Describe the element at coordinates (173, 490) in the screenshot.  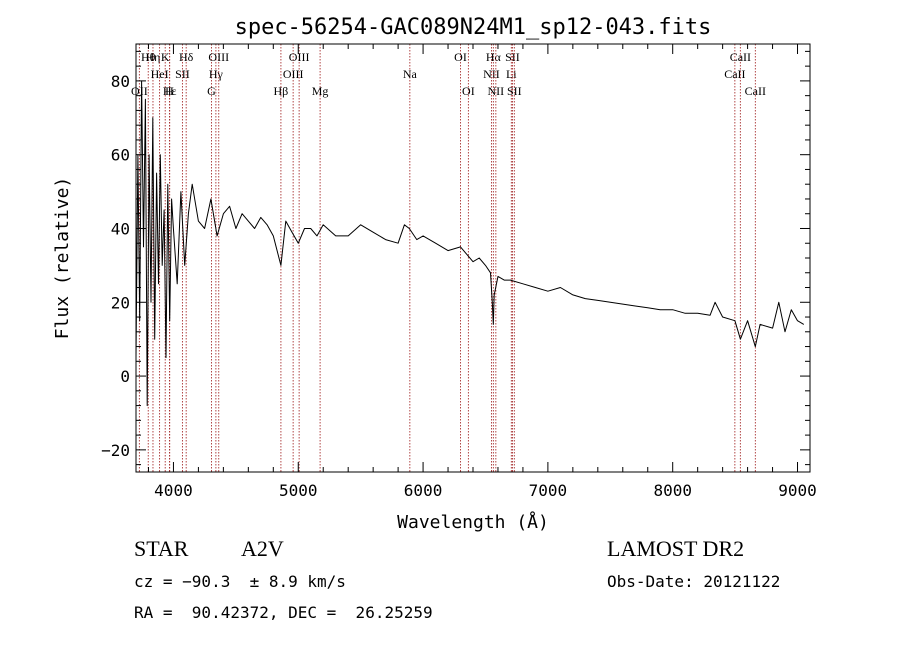
I see `x-tick-label: 4000` at that location.